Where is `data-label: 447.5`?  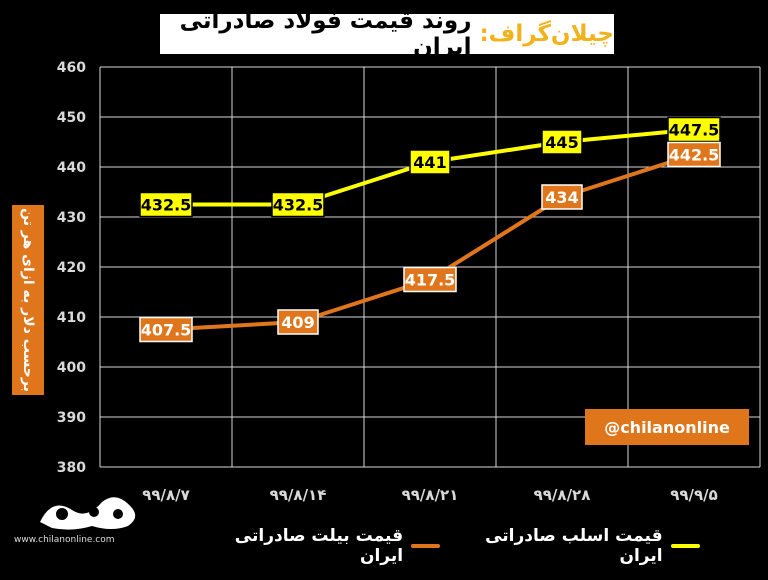 data-label: 447.5 is located at coordinates (694, 130).